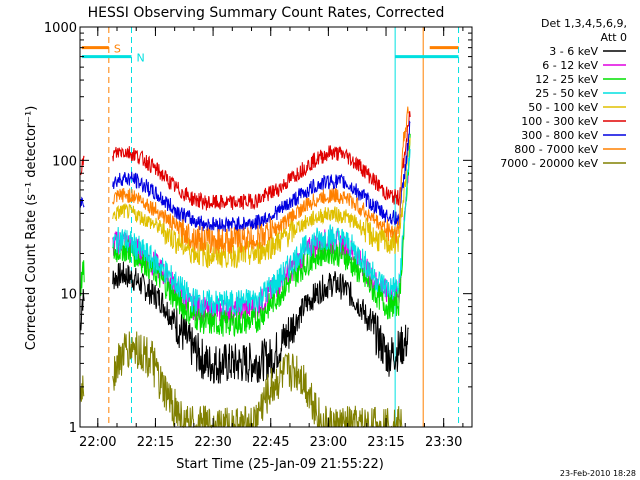 The width and height of the screenshot is (640, 480). Describe the element at coordinates (117, 49) in the screenshot. I see `marker-s-label: S` at that location.